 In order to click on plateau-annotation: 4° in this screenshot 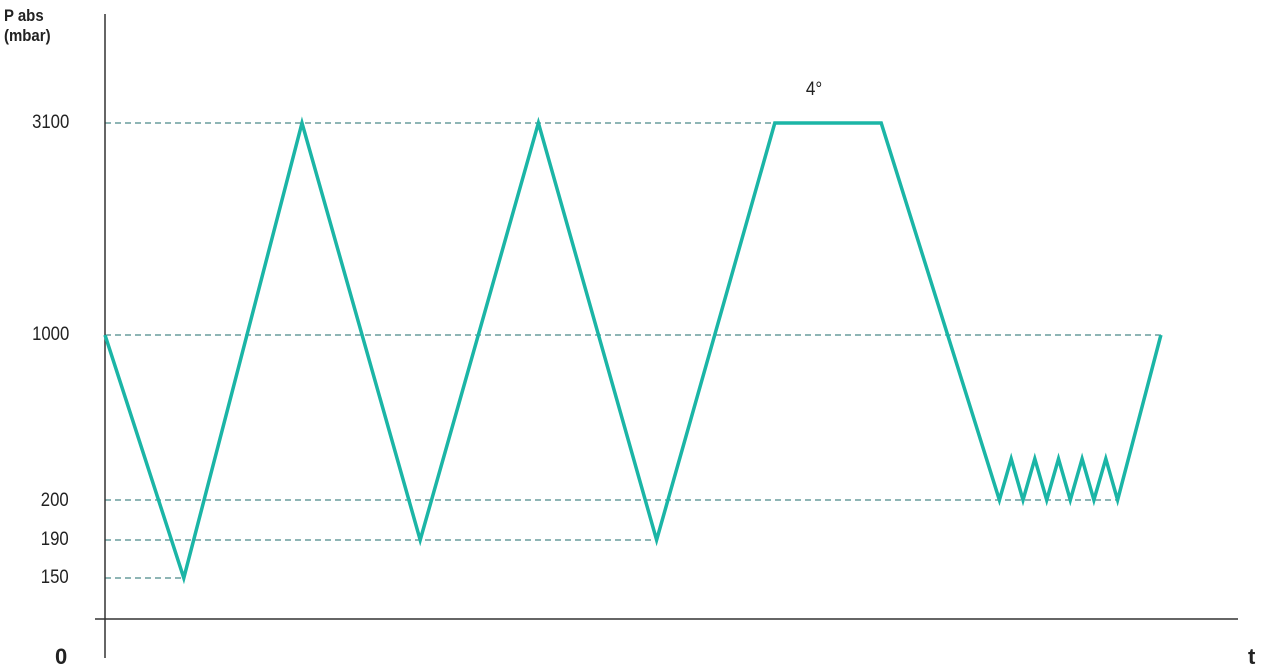, I will do `click(814, 89)`.